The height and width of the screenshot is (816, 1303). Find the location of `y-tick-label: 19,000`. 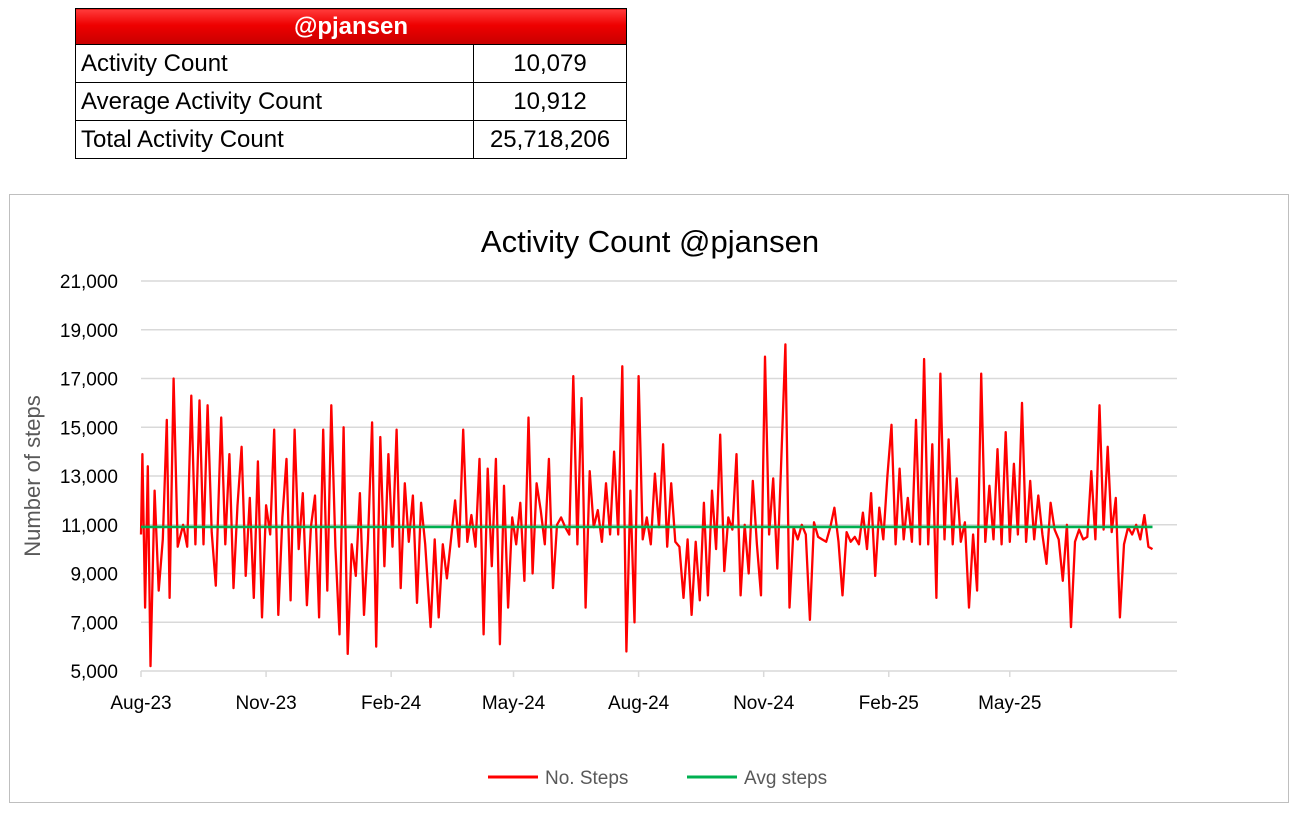

y-tick-label: 19,000 is located at coordinates (89, 331).